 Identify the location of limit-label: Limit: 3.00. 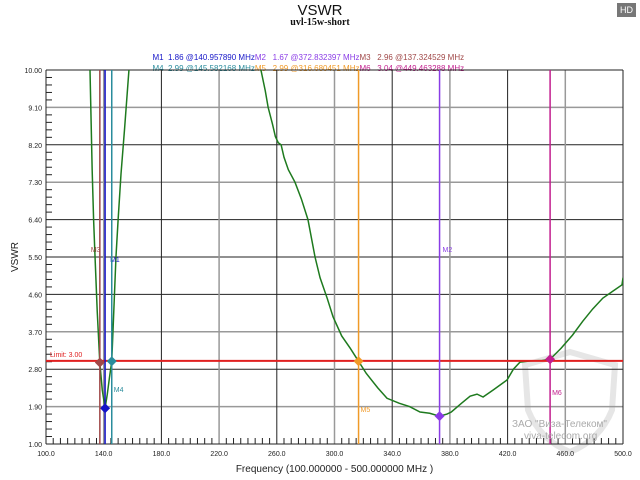
(66, 355).